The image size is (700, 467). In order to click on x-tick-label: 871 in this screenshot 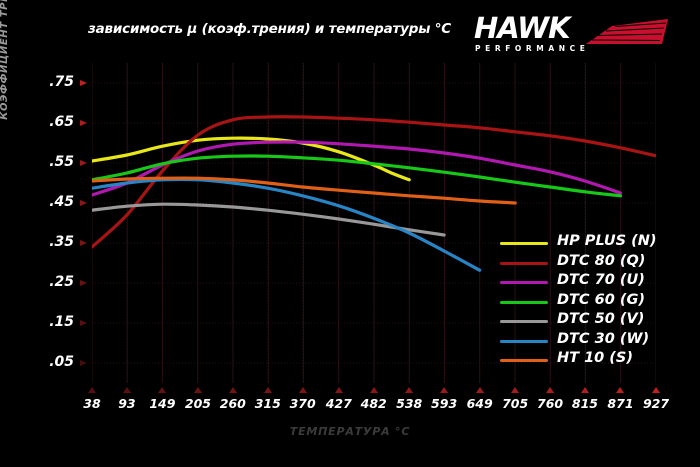, I will do `click(620, 403)`.